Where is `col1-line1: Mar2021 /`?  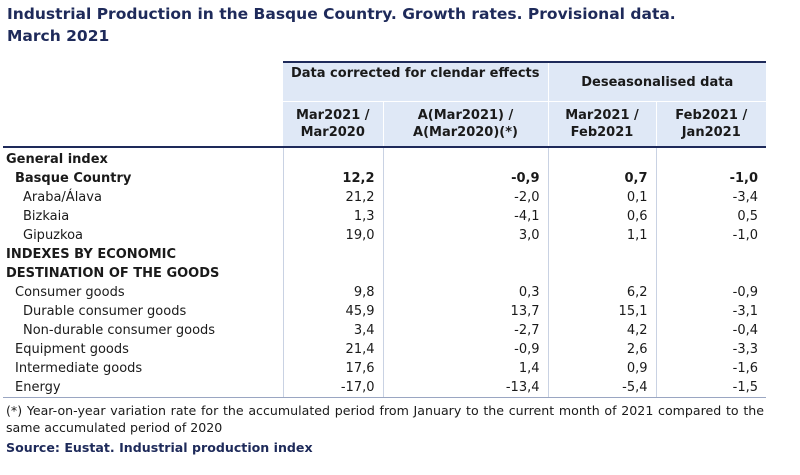
col1-line1: Mar2021 / is located at coordinates (332, 115).